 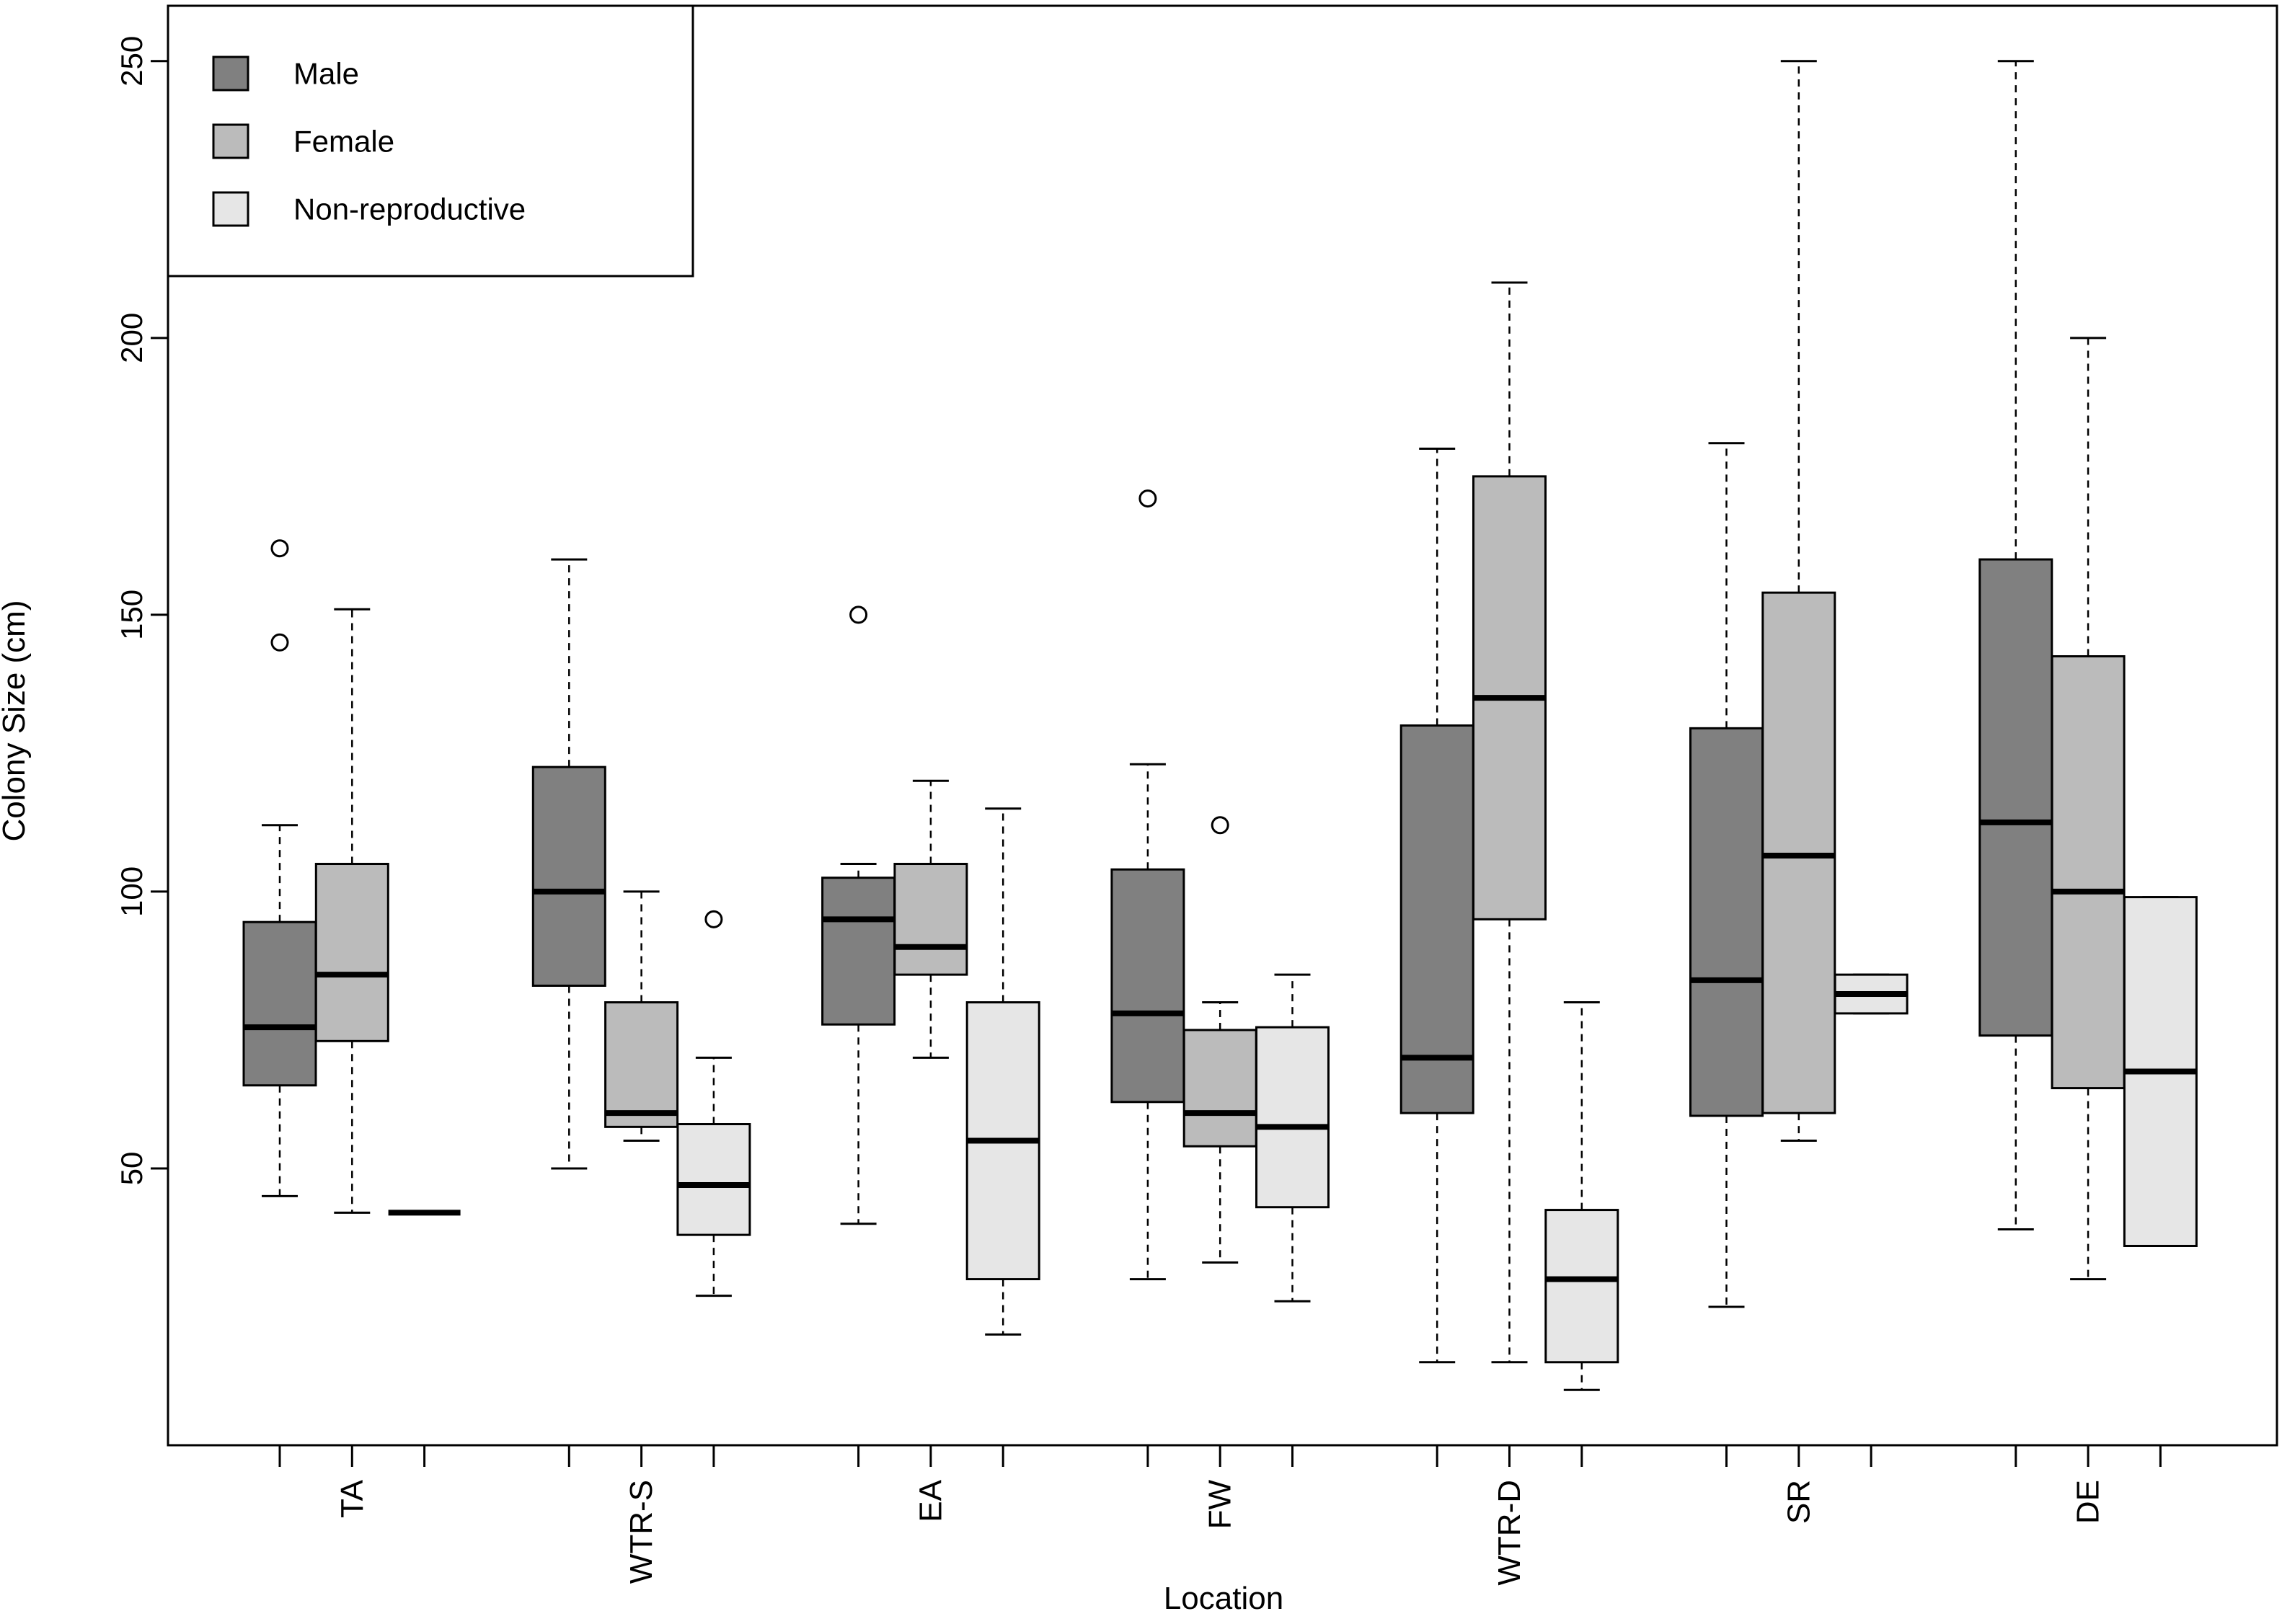 I want to click on x-tick-label: WTR-D, so click(x=1509, y=1533).